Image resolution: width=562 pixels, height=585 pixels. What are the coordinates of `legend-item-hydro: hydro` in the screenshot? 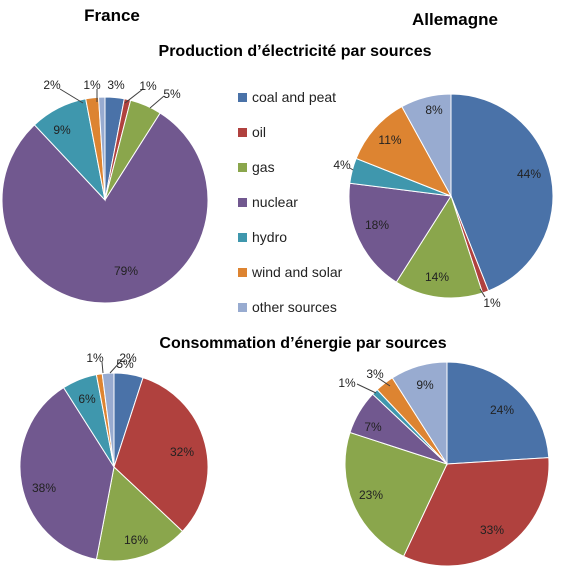 It's located at (262, 237).